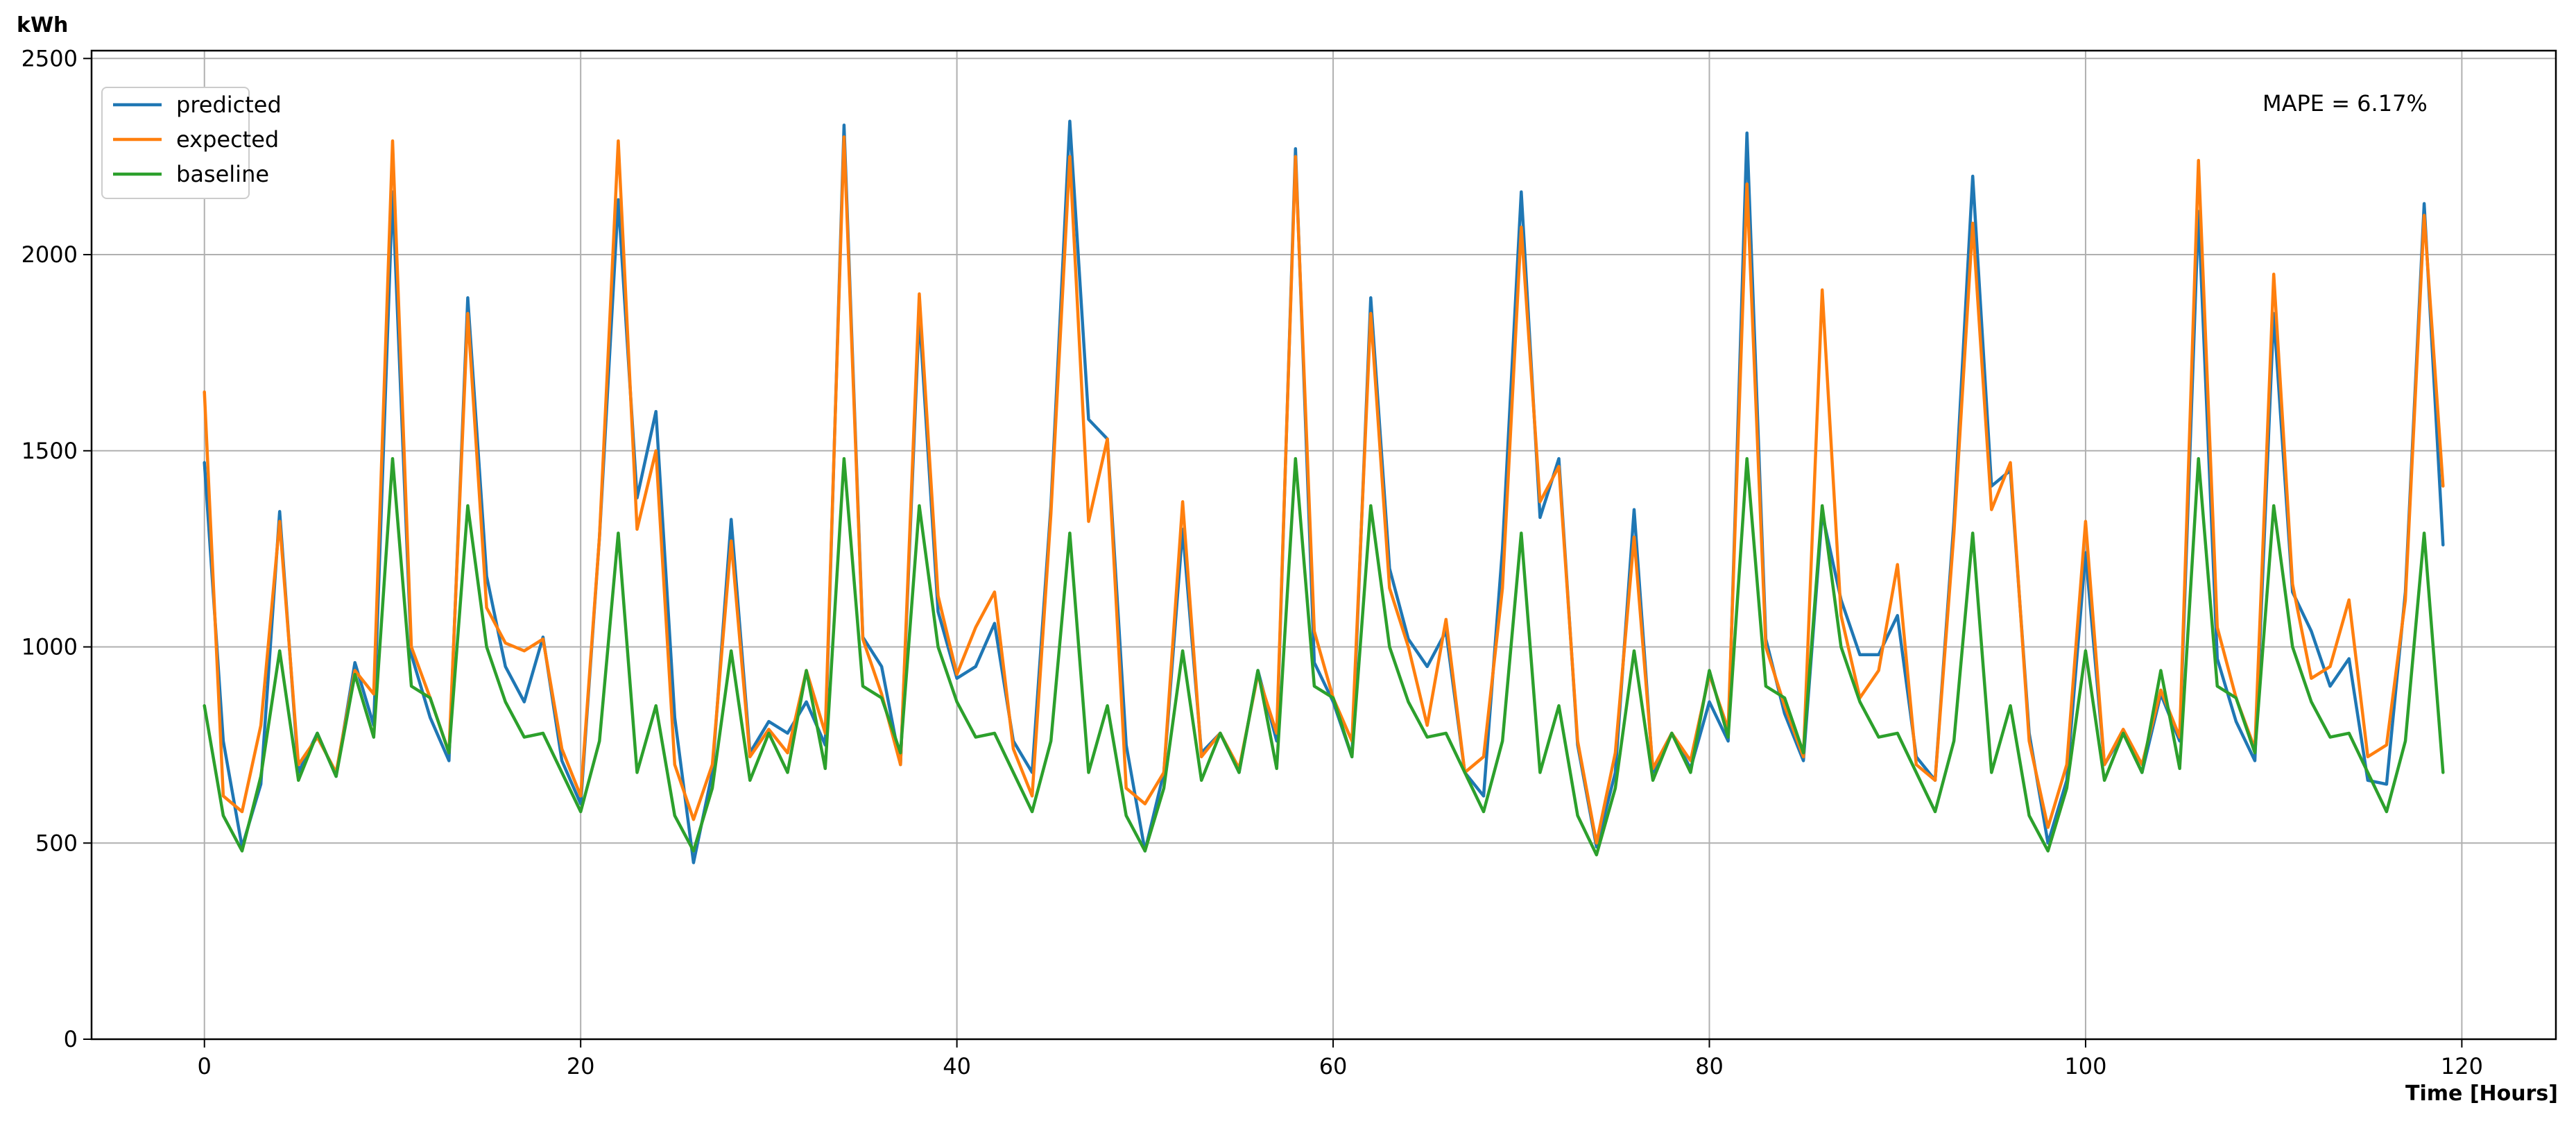 The image size is (2576, 1128). Describe the element at coordinates (1709, 1066) in the screenshot. I see `x-tick-label: 80` at that location.